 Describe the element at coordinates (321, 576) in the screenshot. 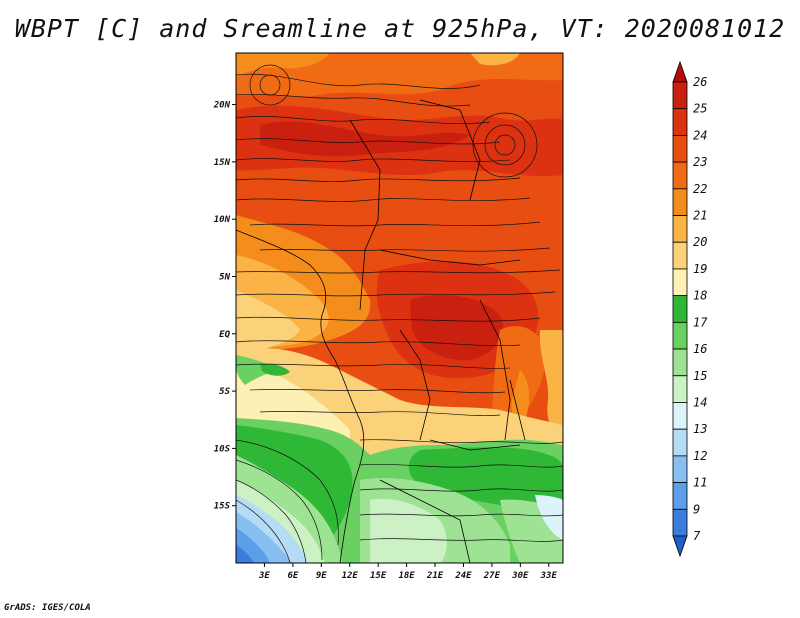

I see `lon-tick-label: 9E` at that location.